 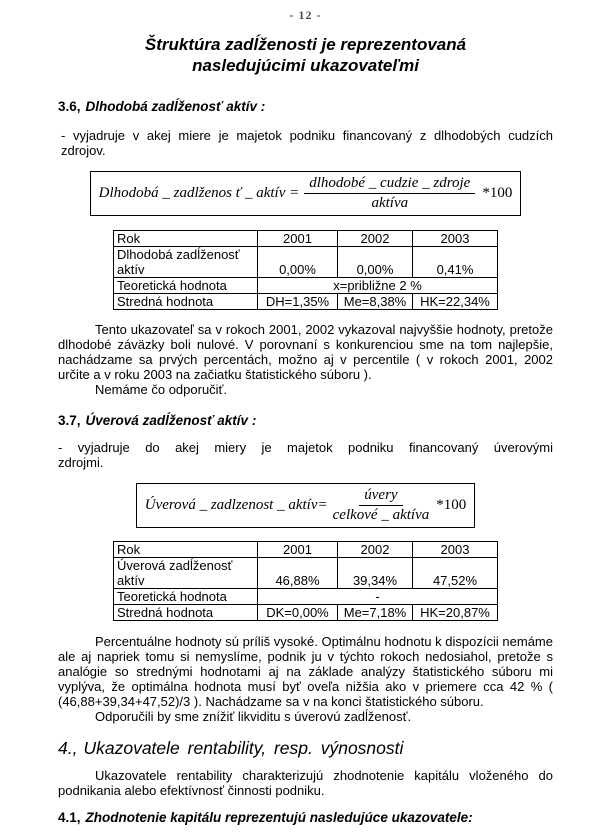 I want to click on table-row-theoretical: Teoretická hodnota -, so click(x=305, y=596).